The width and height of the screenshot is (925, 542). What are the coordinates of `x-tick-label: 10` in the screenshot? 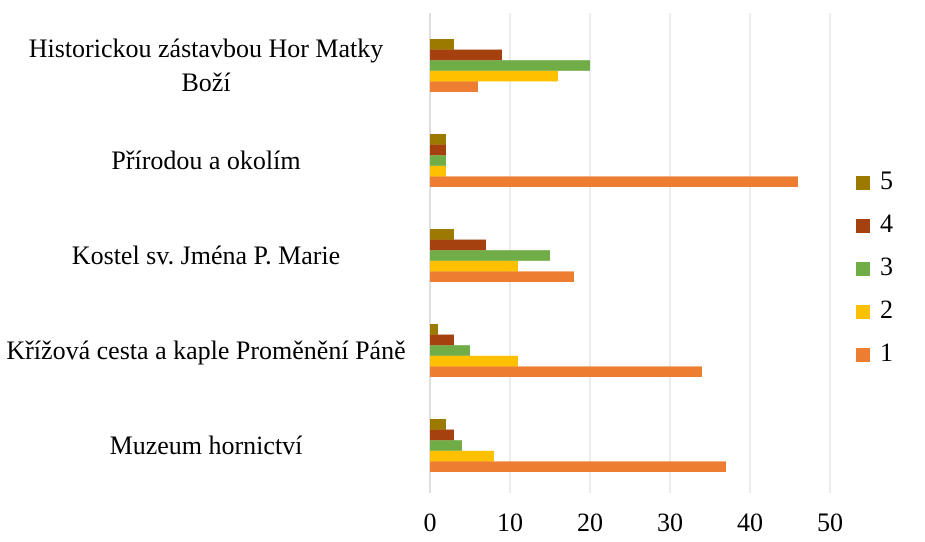 It's located at (510, 522).